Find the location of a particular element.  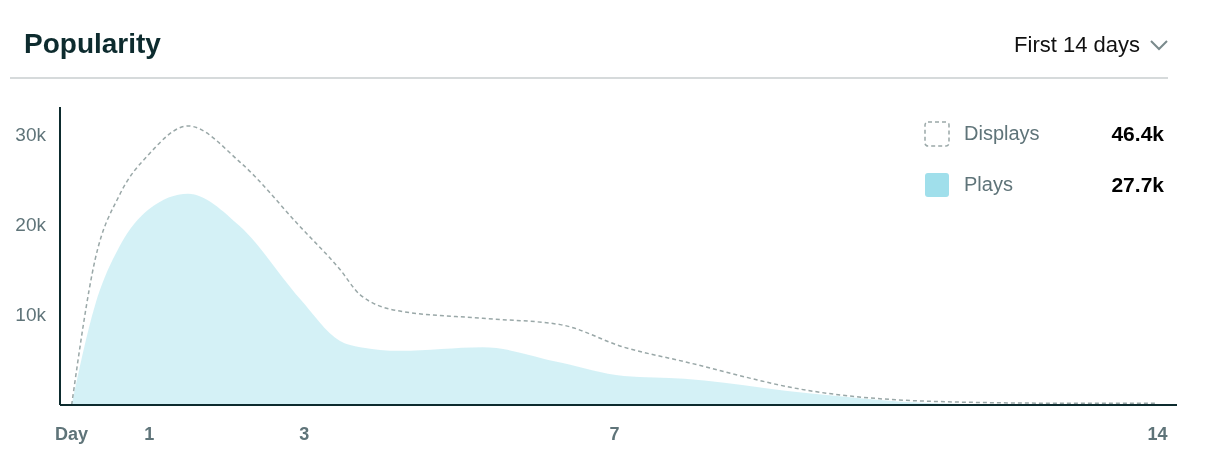

annotation: 46.4k is located at coordinates (1137, 133).